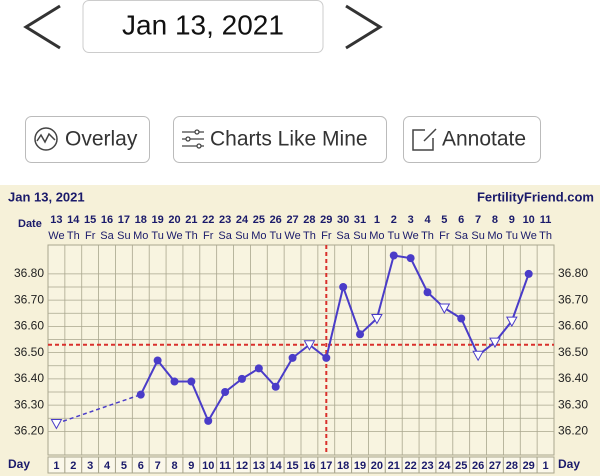 The width and height of the screenshot is (600, 476). What do you see at coordinates (411, 466) in the screenshot?
I see `day-number: 22` at bounding box center [411, 466].